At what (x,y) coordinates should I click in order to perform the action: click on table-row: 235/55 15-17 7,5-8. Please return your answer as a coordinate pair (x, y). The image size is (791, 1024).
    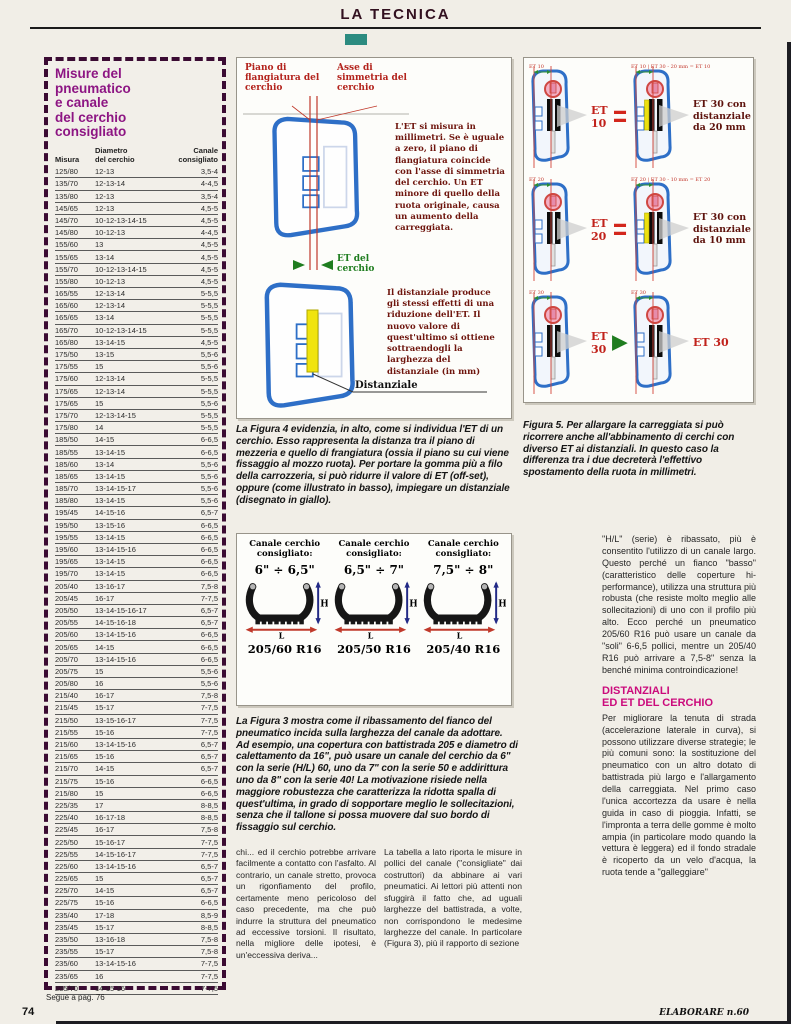
    Looking at the image, I should click on (136, 952).